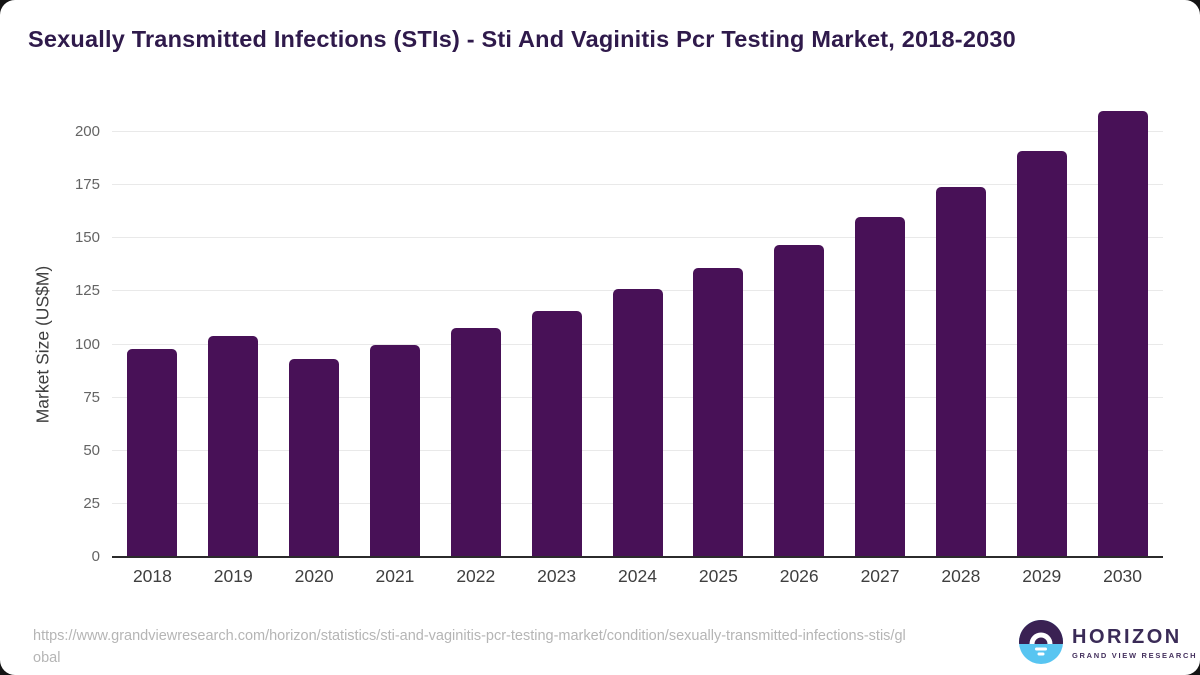 The image size is (1200, 675). Describe the element at coordinates (637, 557) in the screenshot. I see `x-axis-line` at that location.